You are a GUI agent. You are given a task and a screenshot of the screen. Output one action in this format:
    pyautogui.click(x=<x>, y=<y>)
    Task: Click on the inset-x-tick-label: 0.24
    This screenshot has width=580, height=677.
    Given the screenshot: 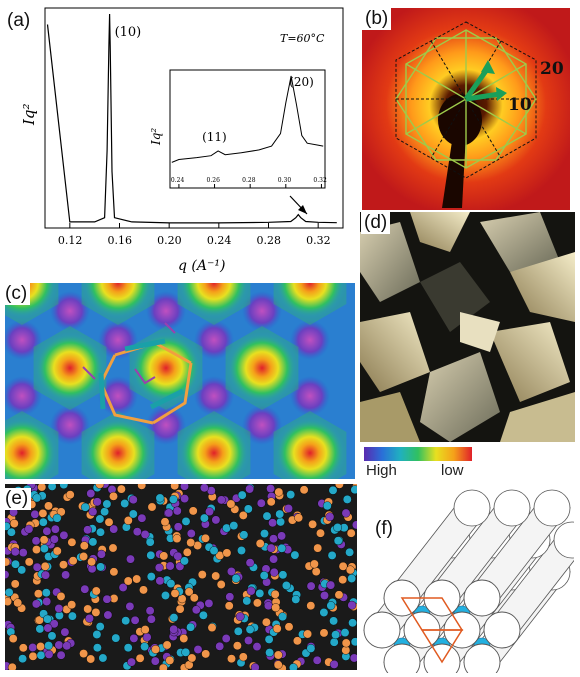 What is the action you would take?
    pyautogui.click(x=178, y=180)
    